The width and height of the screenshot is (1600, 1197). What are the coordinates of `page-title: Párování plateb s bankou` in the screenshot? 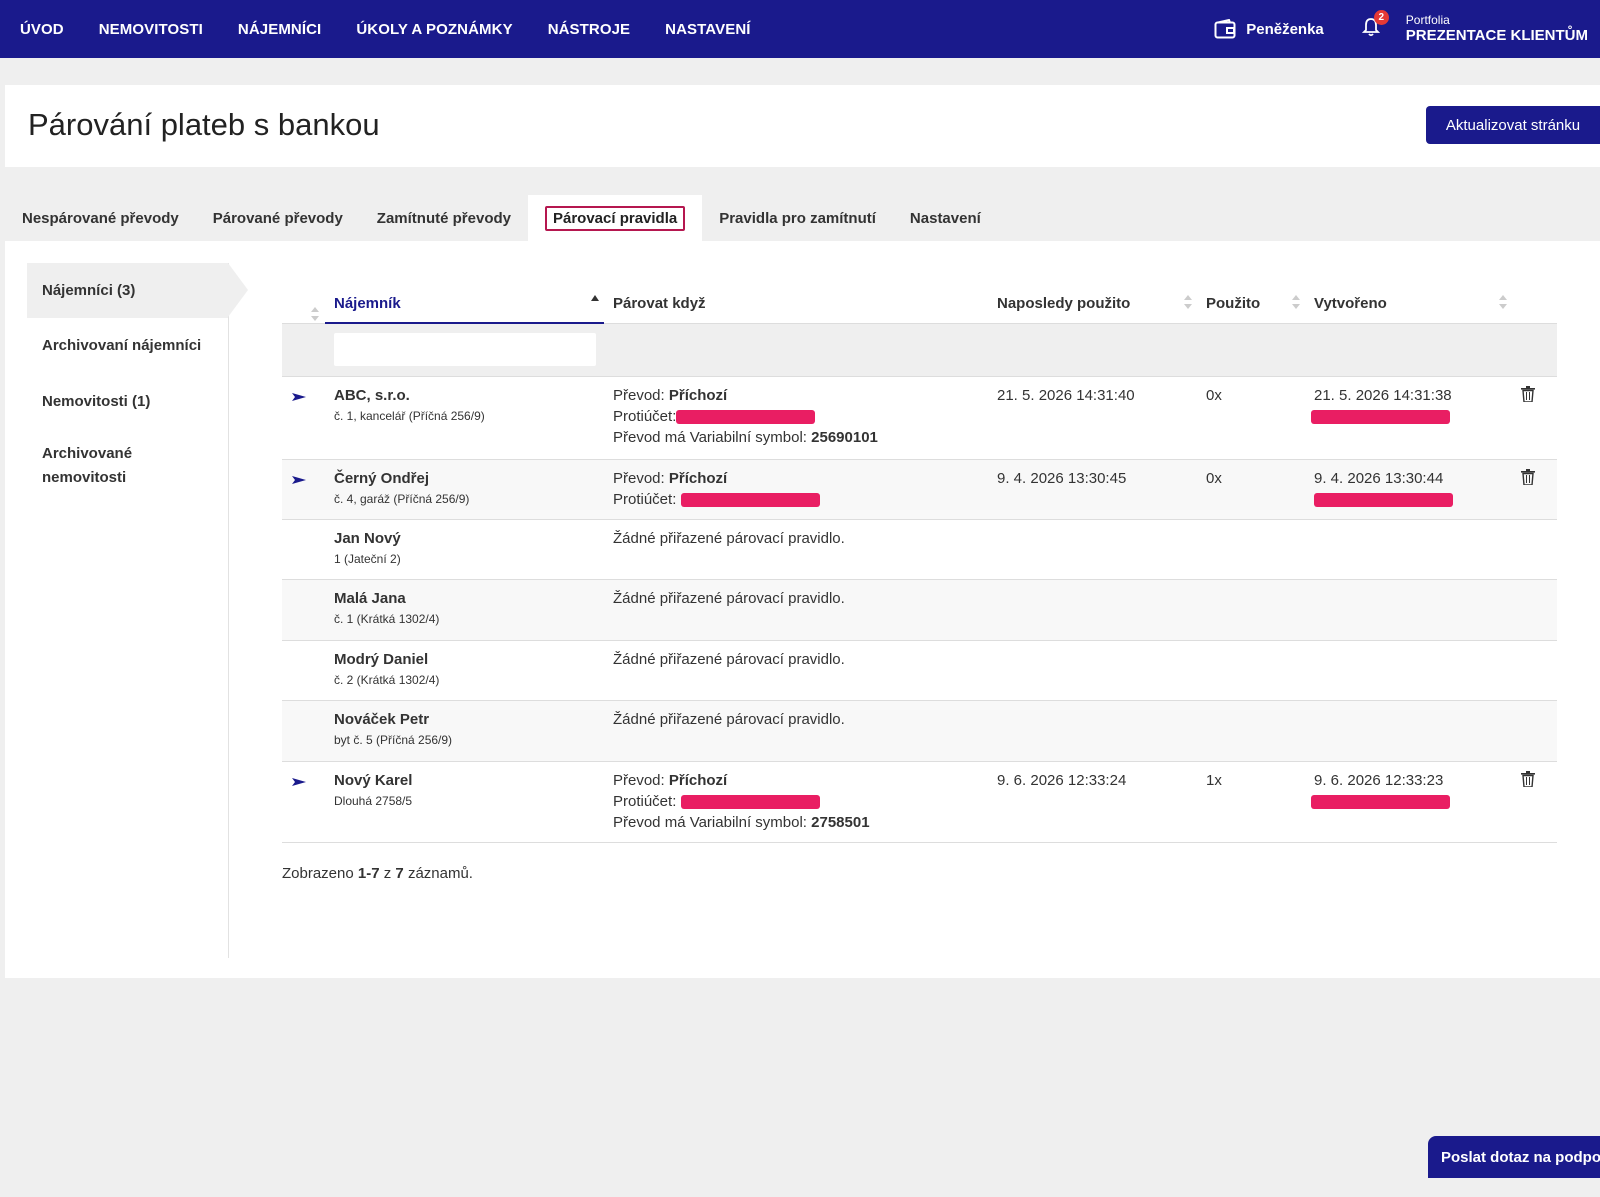 It's located at (204, 124).